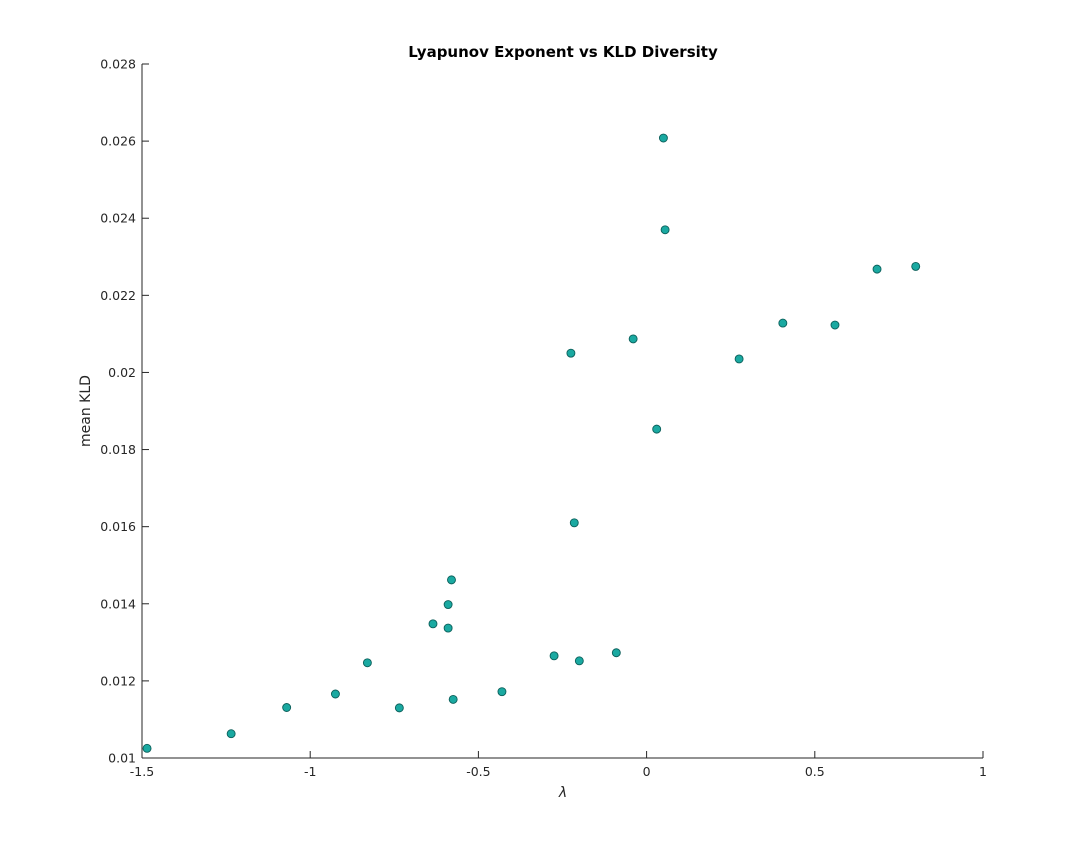 Image resolution: width=1087 pixels, height=852 pixels. What do you see at coordinates (562, 793) in the screenshot?
I see `x-axis-label: λ` at bounding box center [562, 793].